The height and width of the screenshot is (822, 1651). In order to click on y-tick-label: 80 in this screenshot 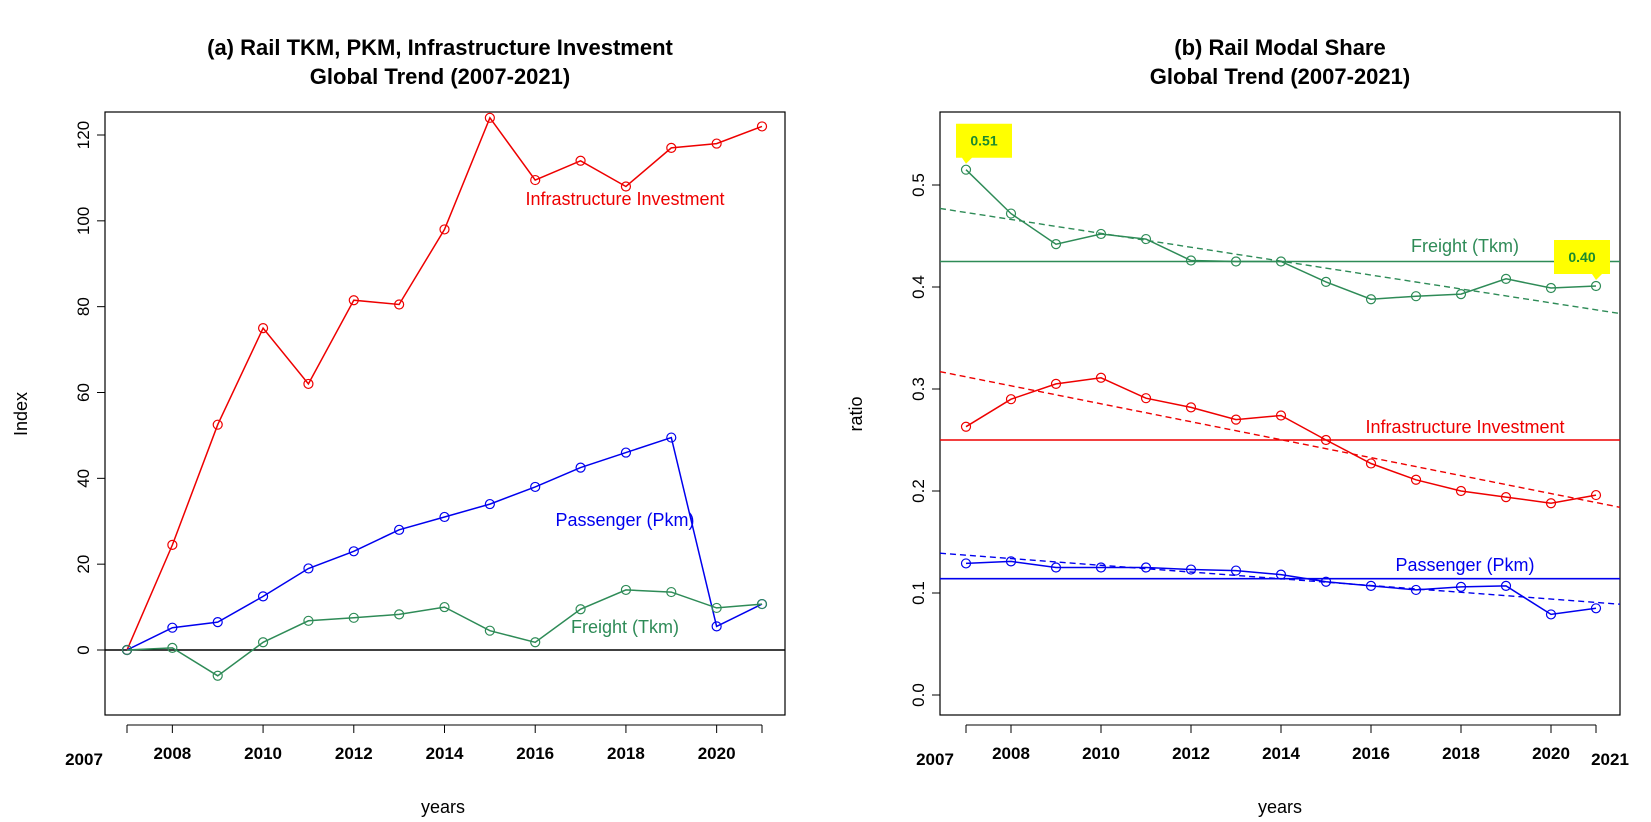, I will do `click(83, 306)`.